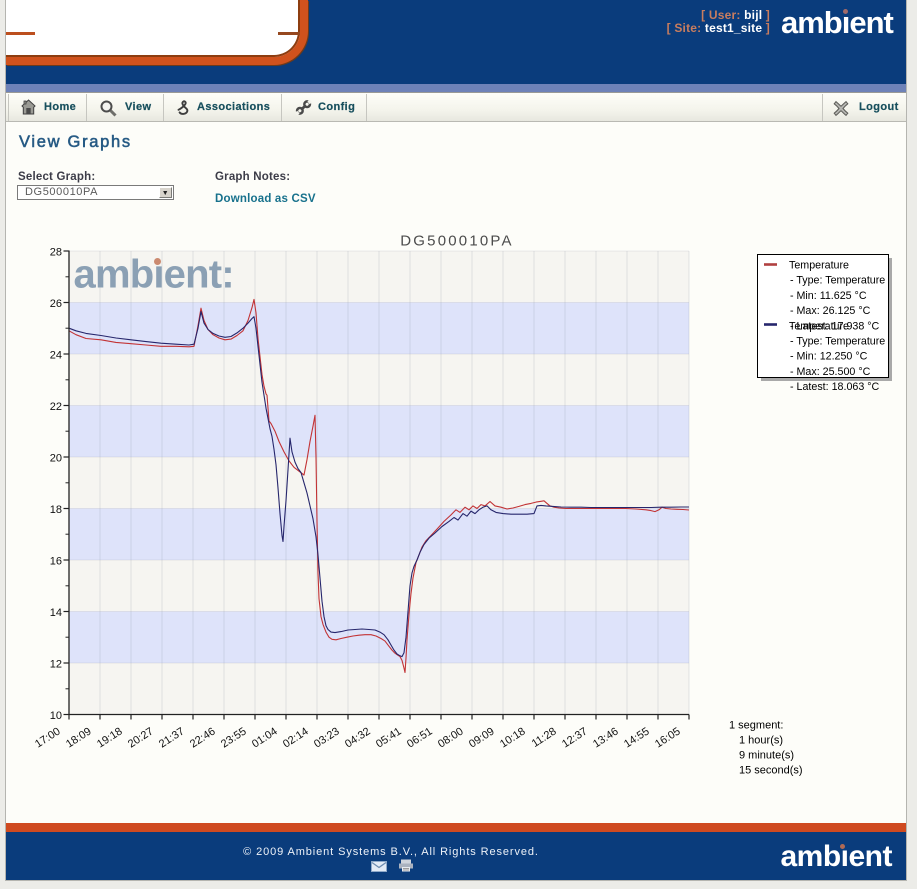  What do you see at coordinates (56, 253) in the screenshot?
I see `svg-text: 28` at bounding box center [56, 253].